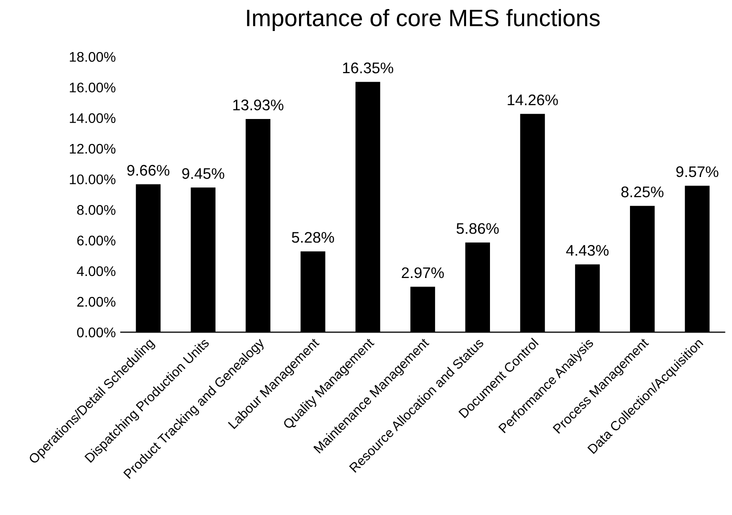 The height and width of the screenshot is (515, 732). Describe the element at coordinates (93, 57) in the screenshot. I see `y-tick-label: 18.00%` at that location.